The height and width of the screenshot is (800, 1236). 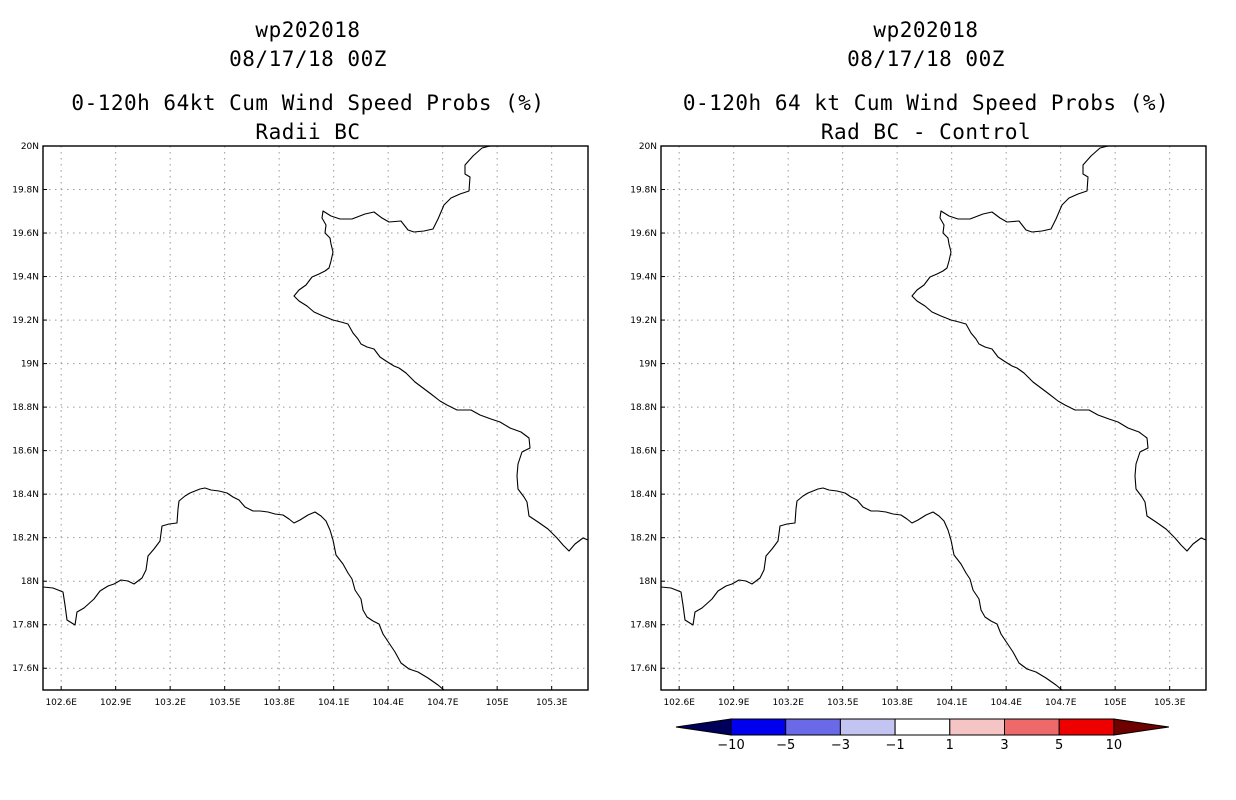 I want to click on colorbar-label: 5, so click(x=1059, y=745).